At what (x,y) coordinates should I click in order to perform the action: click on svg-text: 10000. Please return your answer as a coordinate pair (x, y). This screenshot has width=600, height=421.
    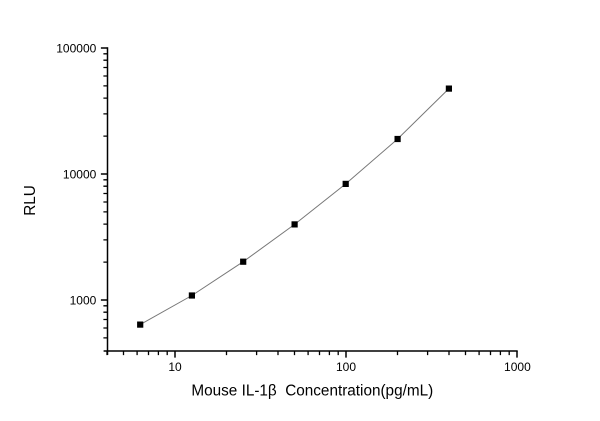
    Looking at the image, I should click on (80, 174).